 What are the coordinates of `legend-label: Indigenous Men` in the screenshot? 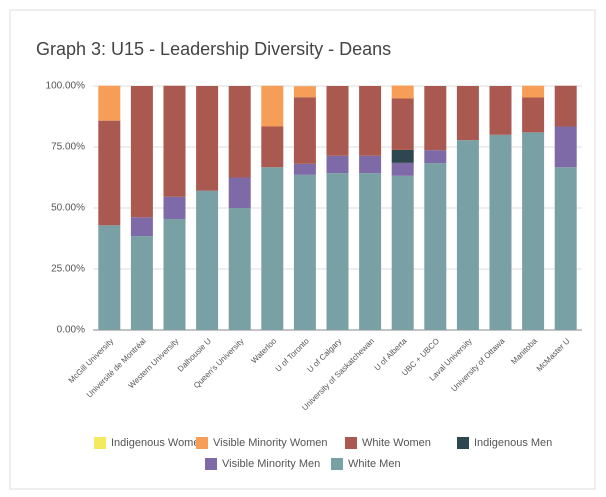 It's located at (513, 443).